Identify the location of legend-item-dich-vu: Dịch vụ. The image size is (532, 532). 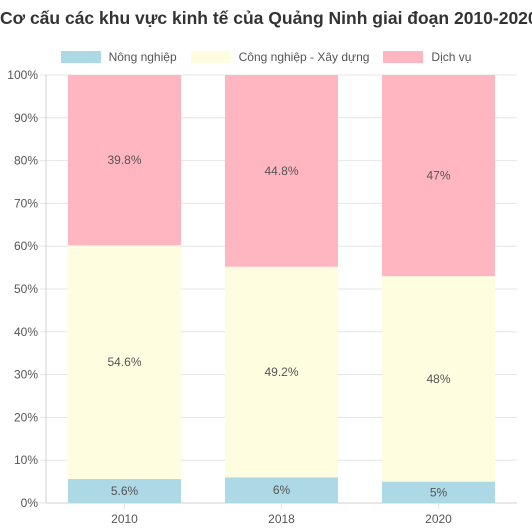
(427, 57).